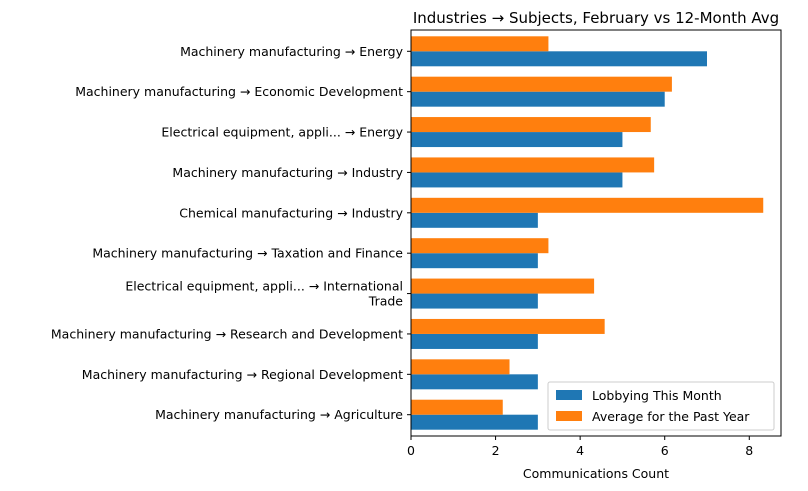 This screenshot has height=491, width=808. I want to click on x-axis-ticks: 0 2 4 6 8, so click(580, 447).